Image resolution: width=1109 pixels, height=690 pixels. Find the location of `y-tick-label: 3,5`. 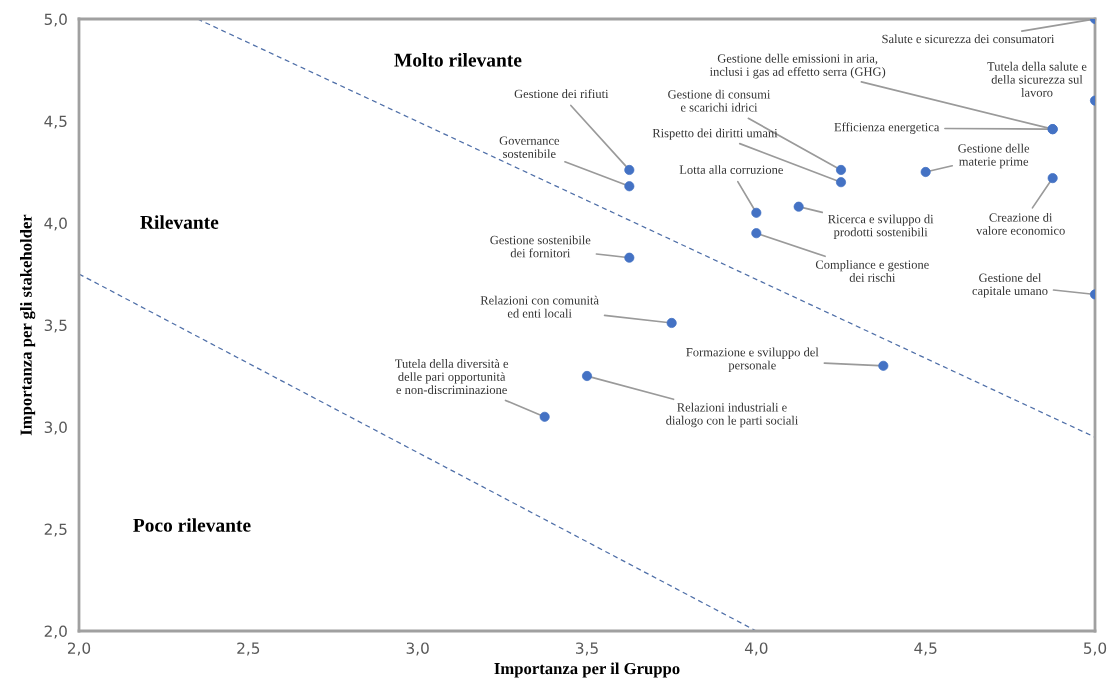

y-tick-label: 3,5 is located at coordinates (55, 326).